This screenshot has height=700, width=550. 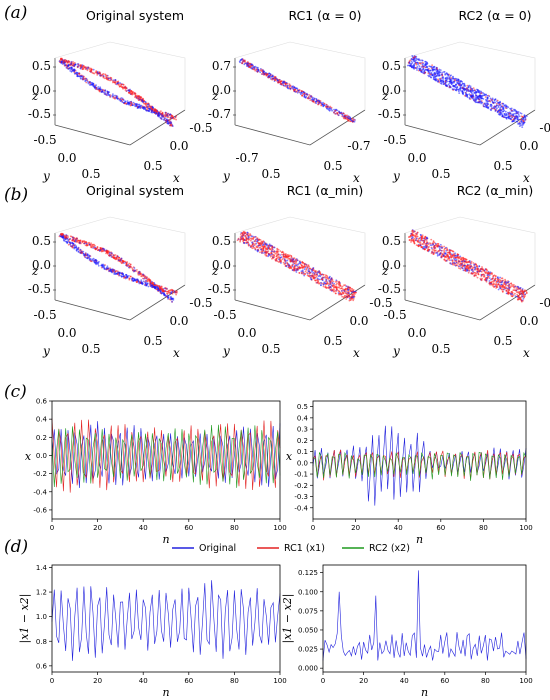 I want to click on z-tick-label: 0.5, so click(x=41, y=66).